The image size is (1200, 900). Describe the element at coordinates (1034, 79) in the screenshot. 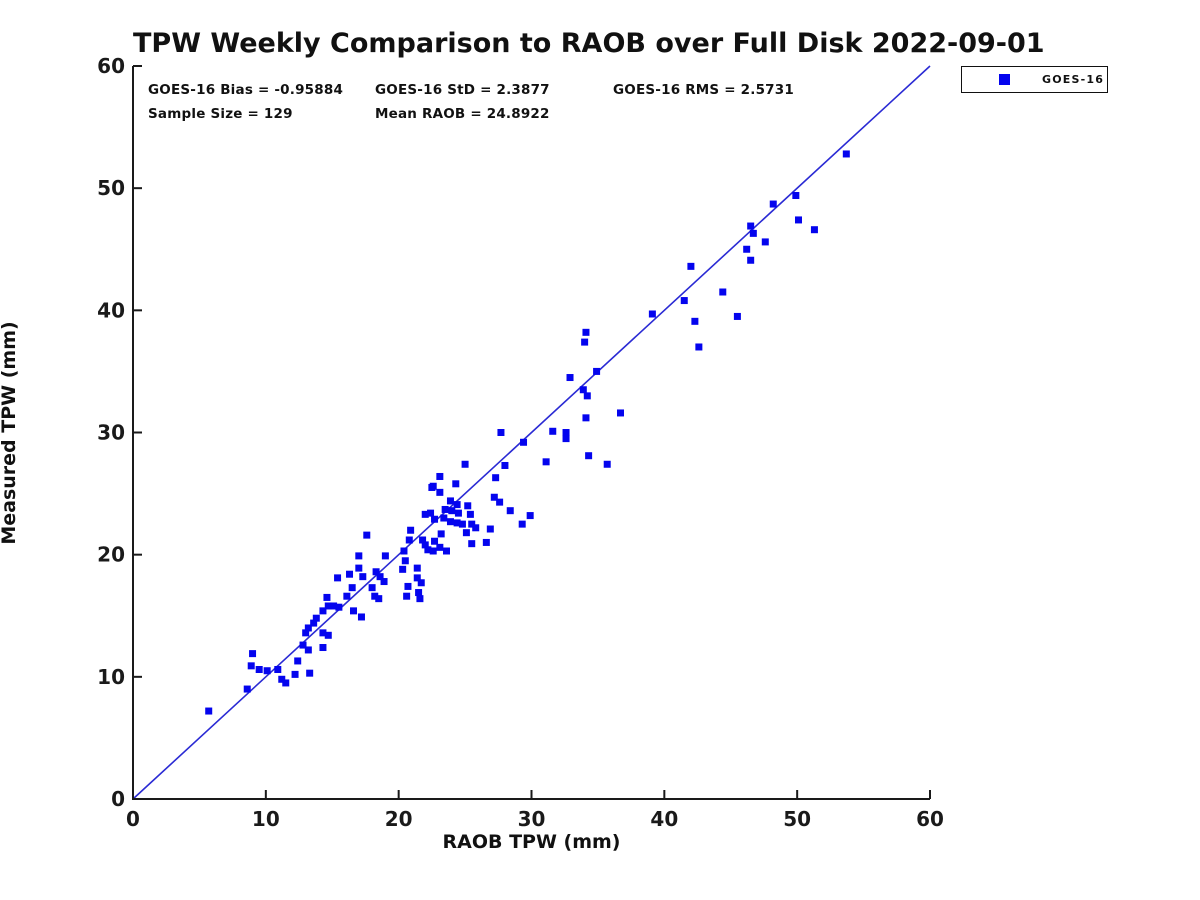

I see `legend: GOES-16` at that location.